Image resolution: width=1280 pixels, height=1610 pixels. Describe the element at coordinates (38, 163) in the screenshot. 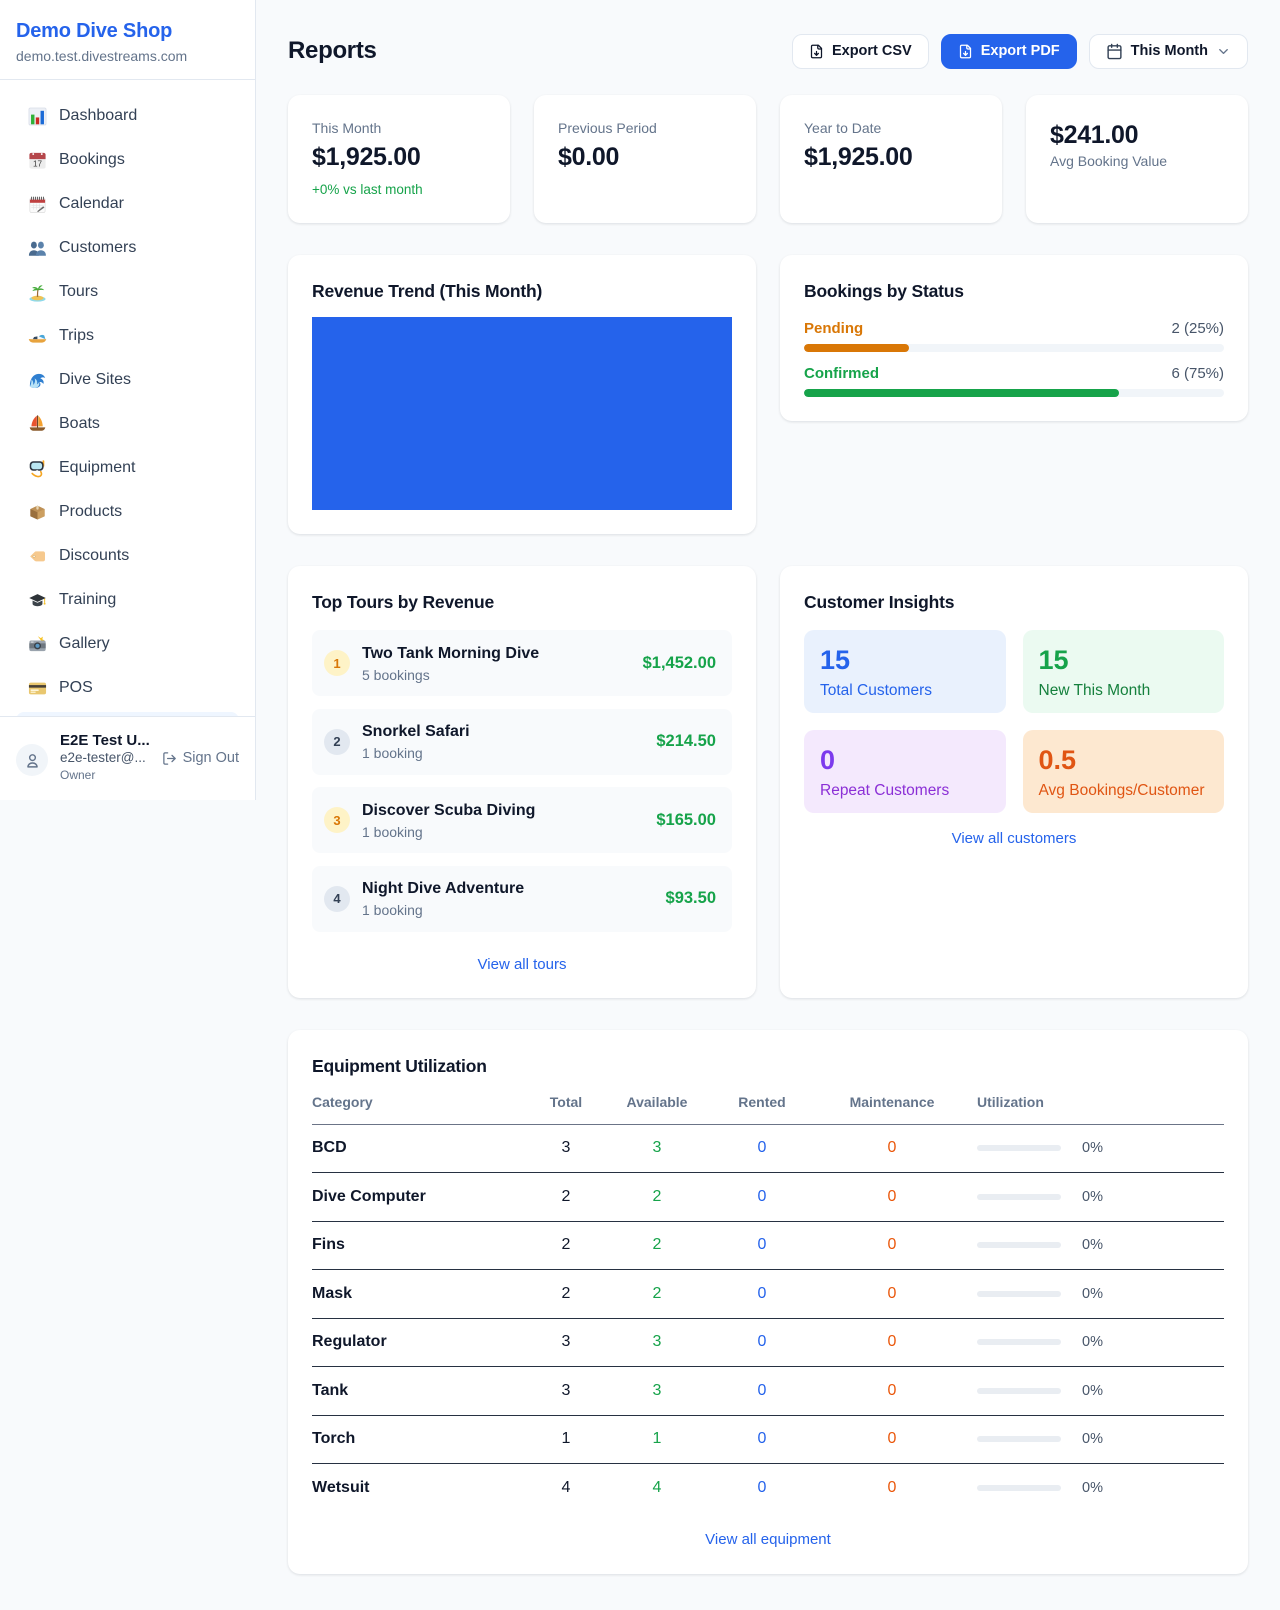

I see `svg-text: 17` at that location.